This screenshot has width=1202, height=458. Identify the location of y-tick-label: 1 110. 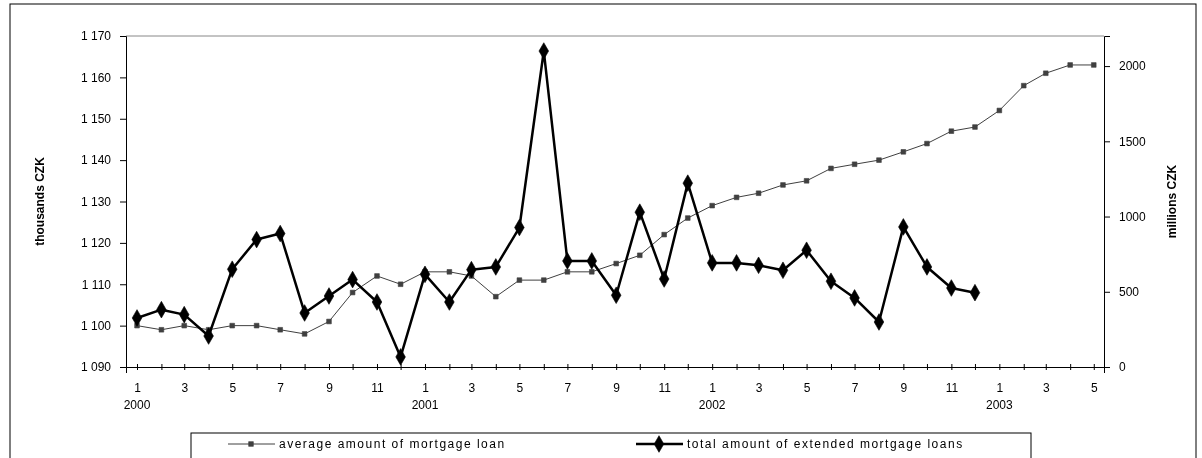
(96, 284).